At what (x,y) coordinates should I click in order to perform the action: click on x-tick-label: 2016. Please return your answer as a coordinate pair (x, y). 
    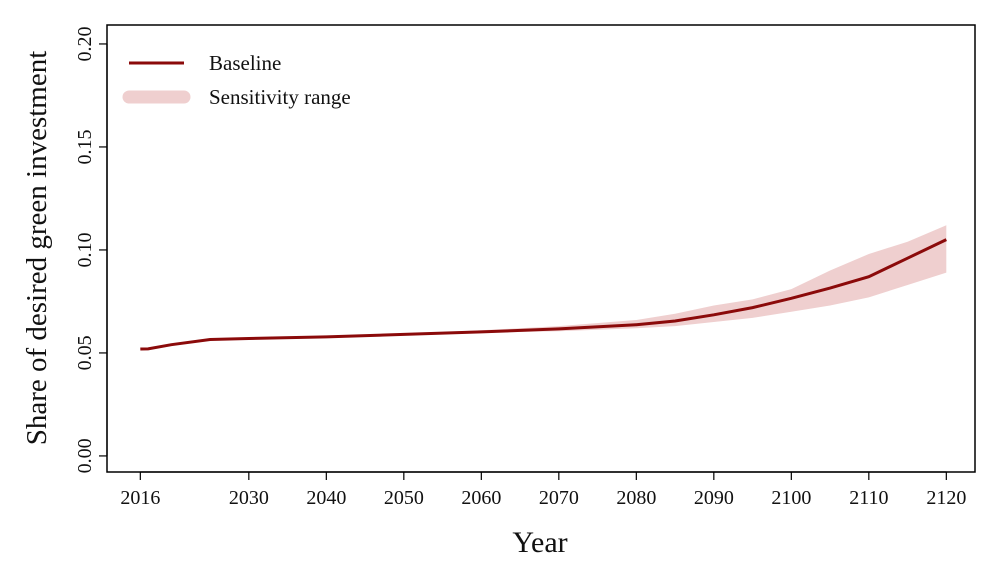
    Looking at the image, I should click on (140, 498).